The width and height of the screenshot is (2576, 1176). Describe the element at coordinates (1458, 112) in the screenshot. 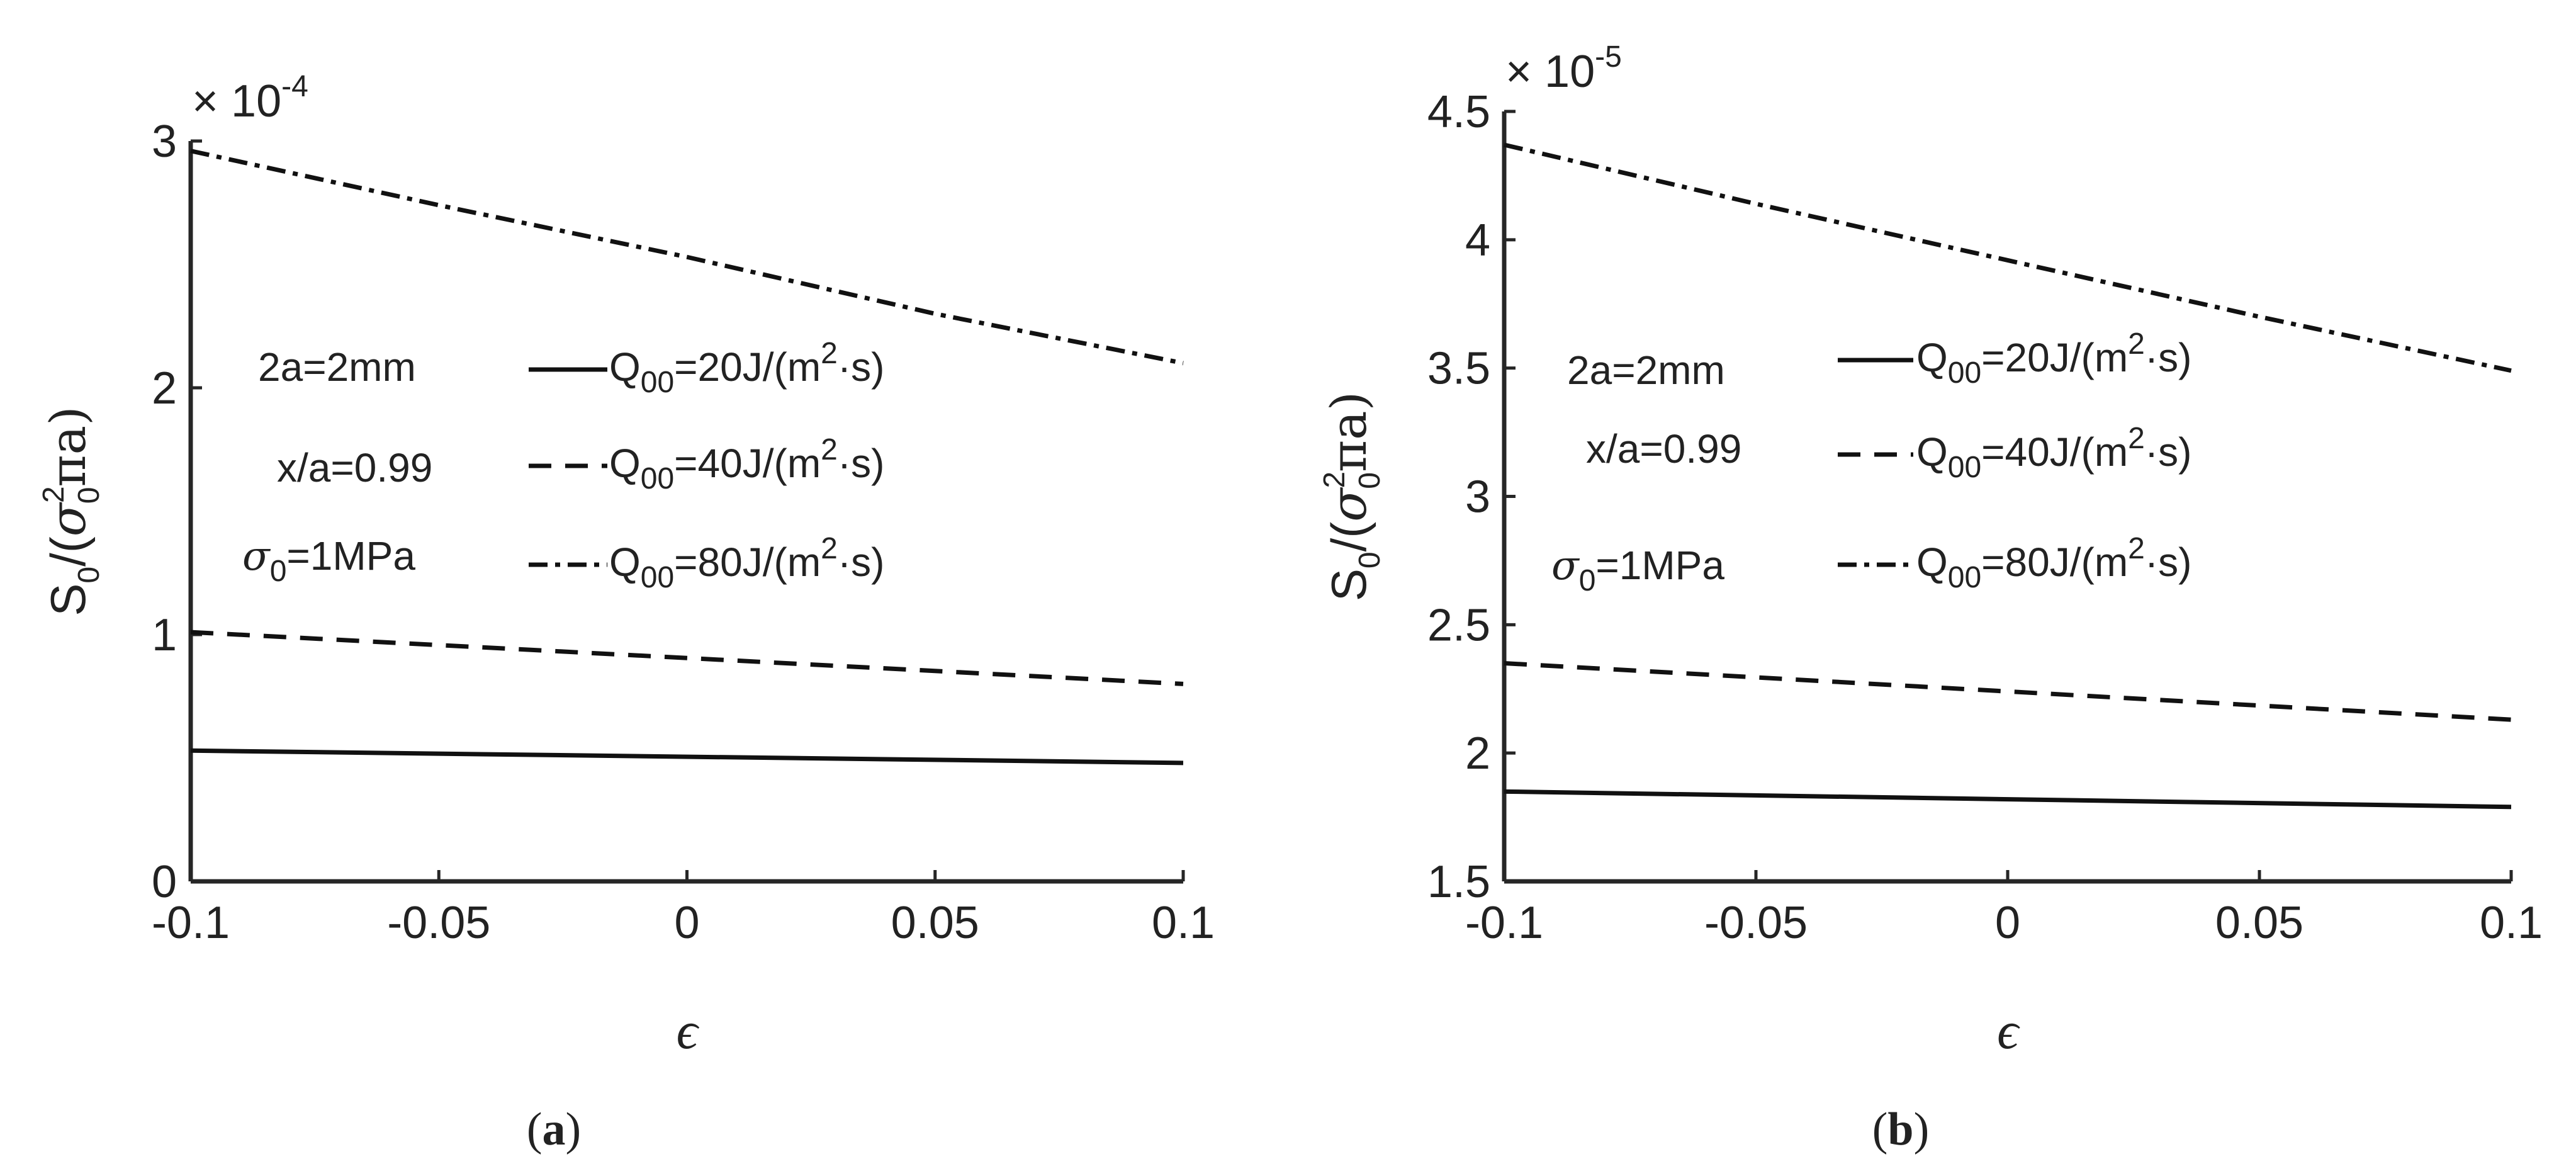

I see `y-tick-label: 4.5` at that location.